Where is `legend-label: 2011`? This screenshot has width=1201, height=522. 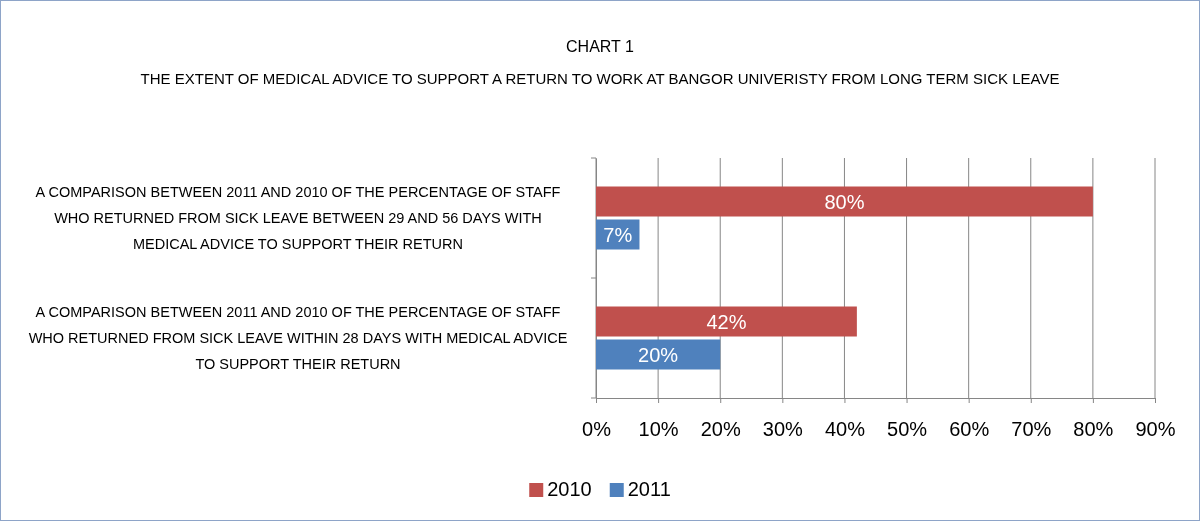 legend-label: 2011 is located at coordinates (649, 489).